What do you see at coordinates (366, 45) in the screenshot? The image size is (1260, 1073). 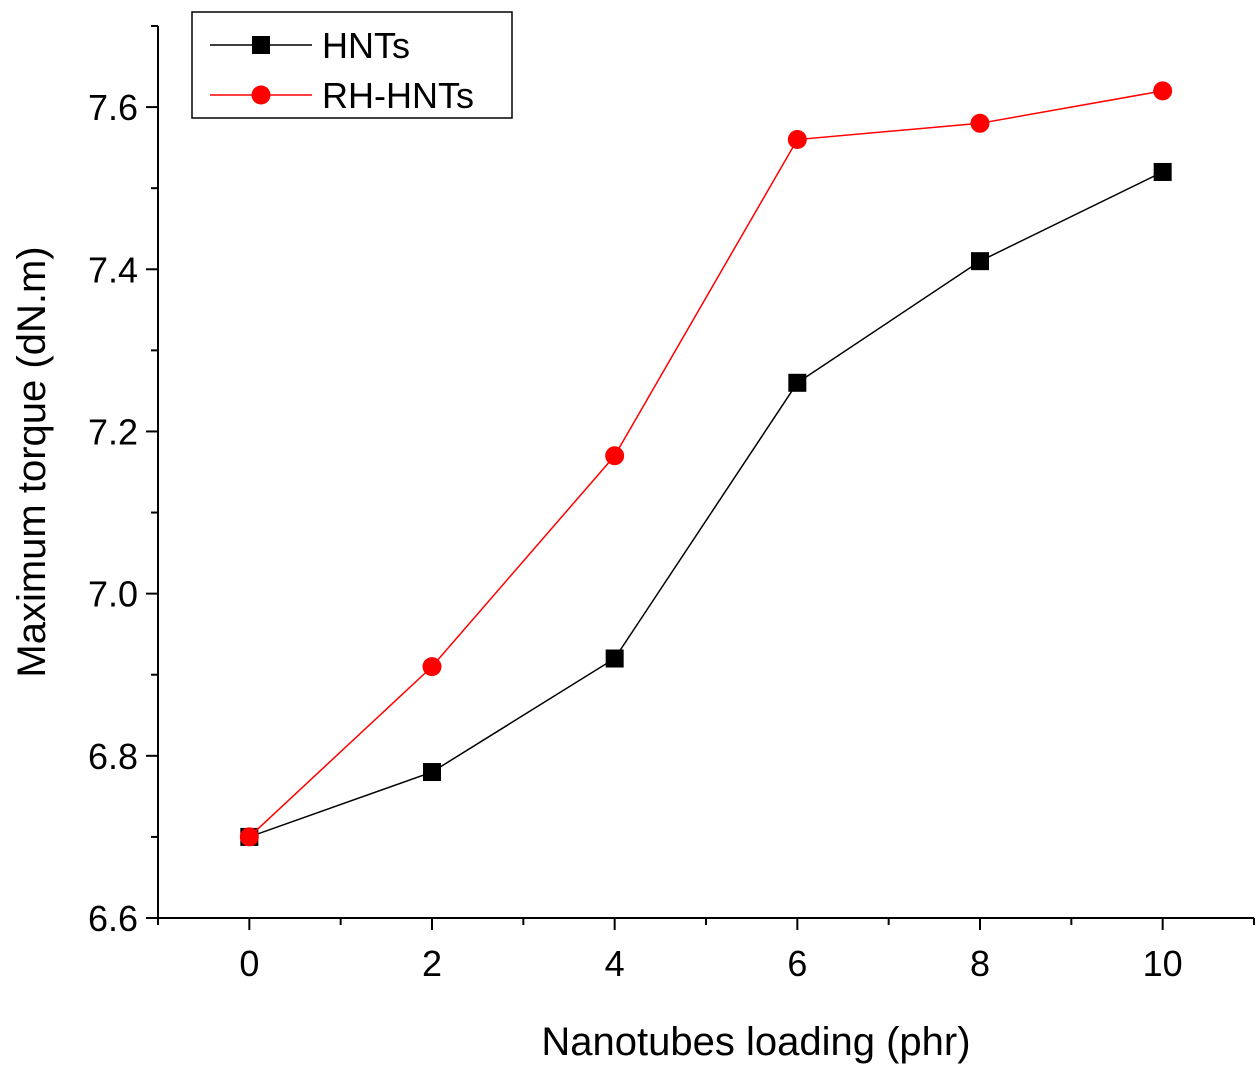 I see `legend-label: HNTs` at bounding box center [366, 45].